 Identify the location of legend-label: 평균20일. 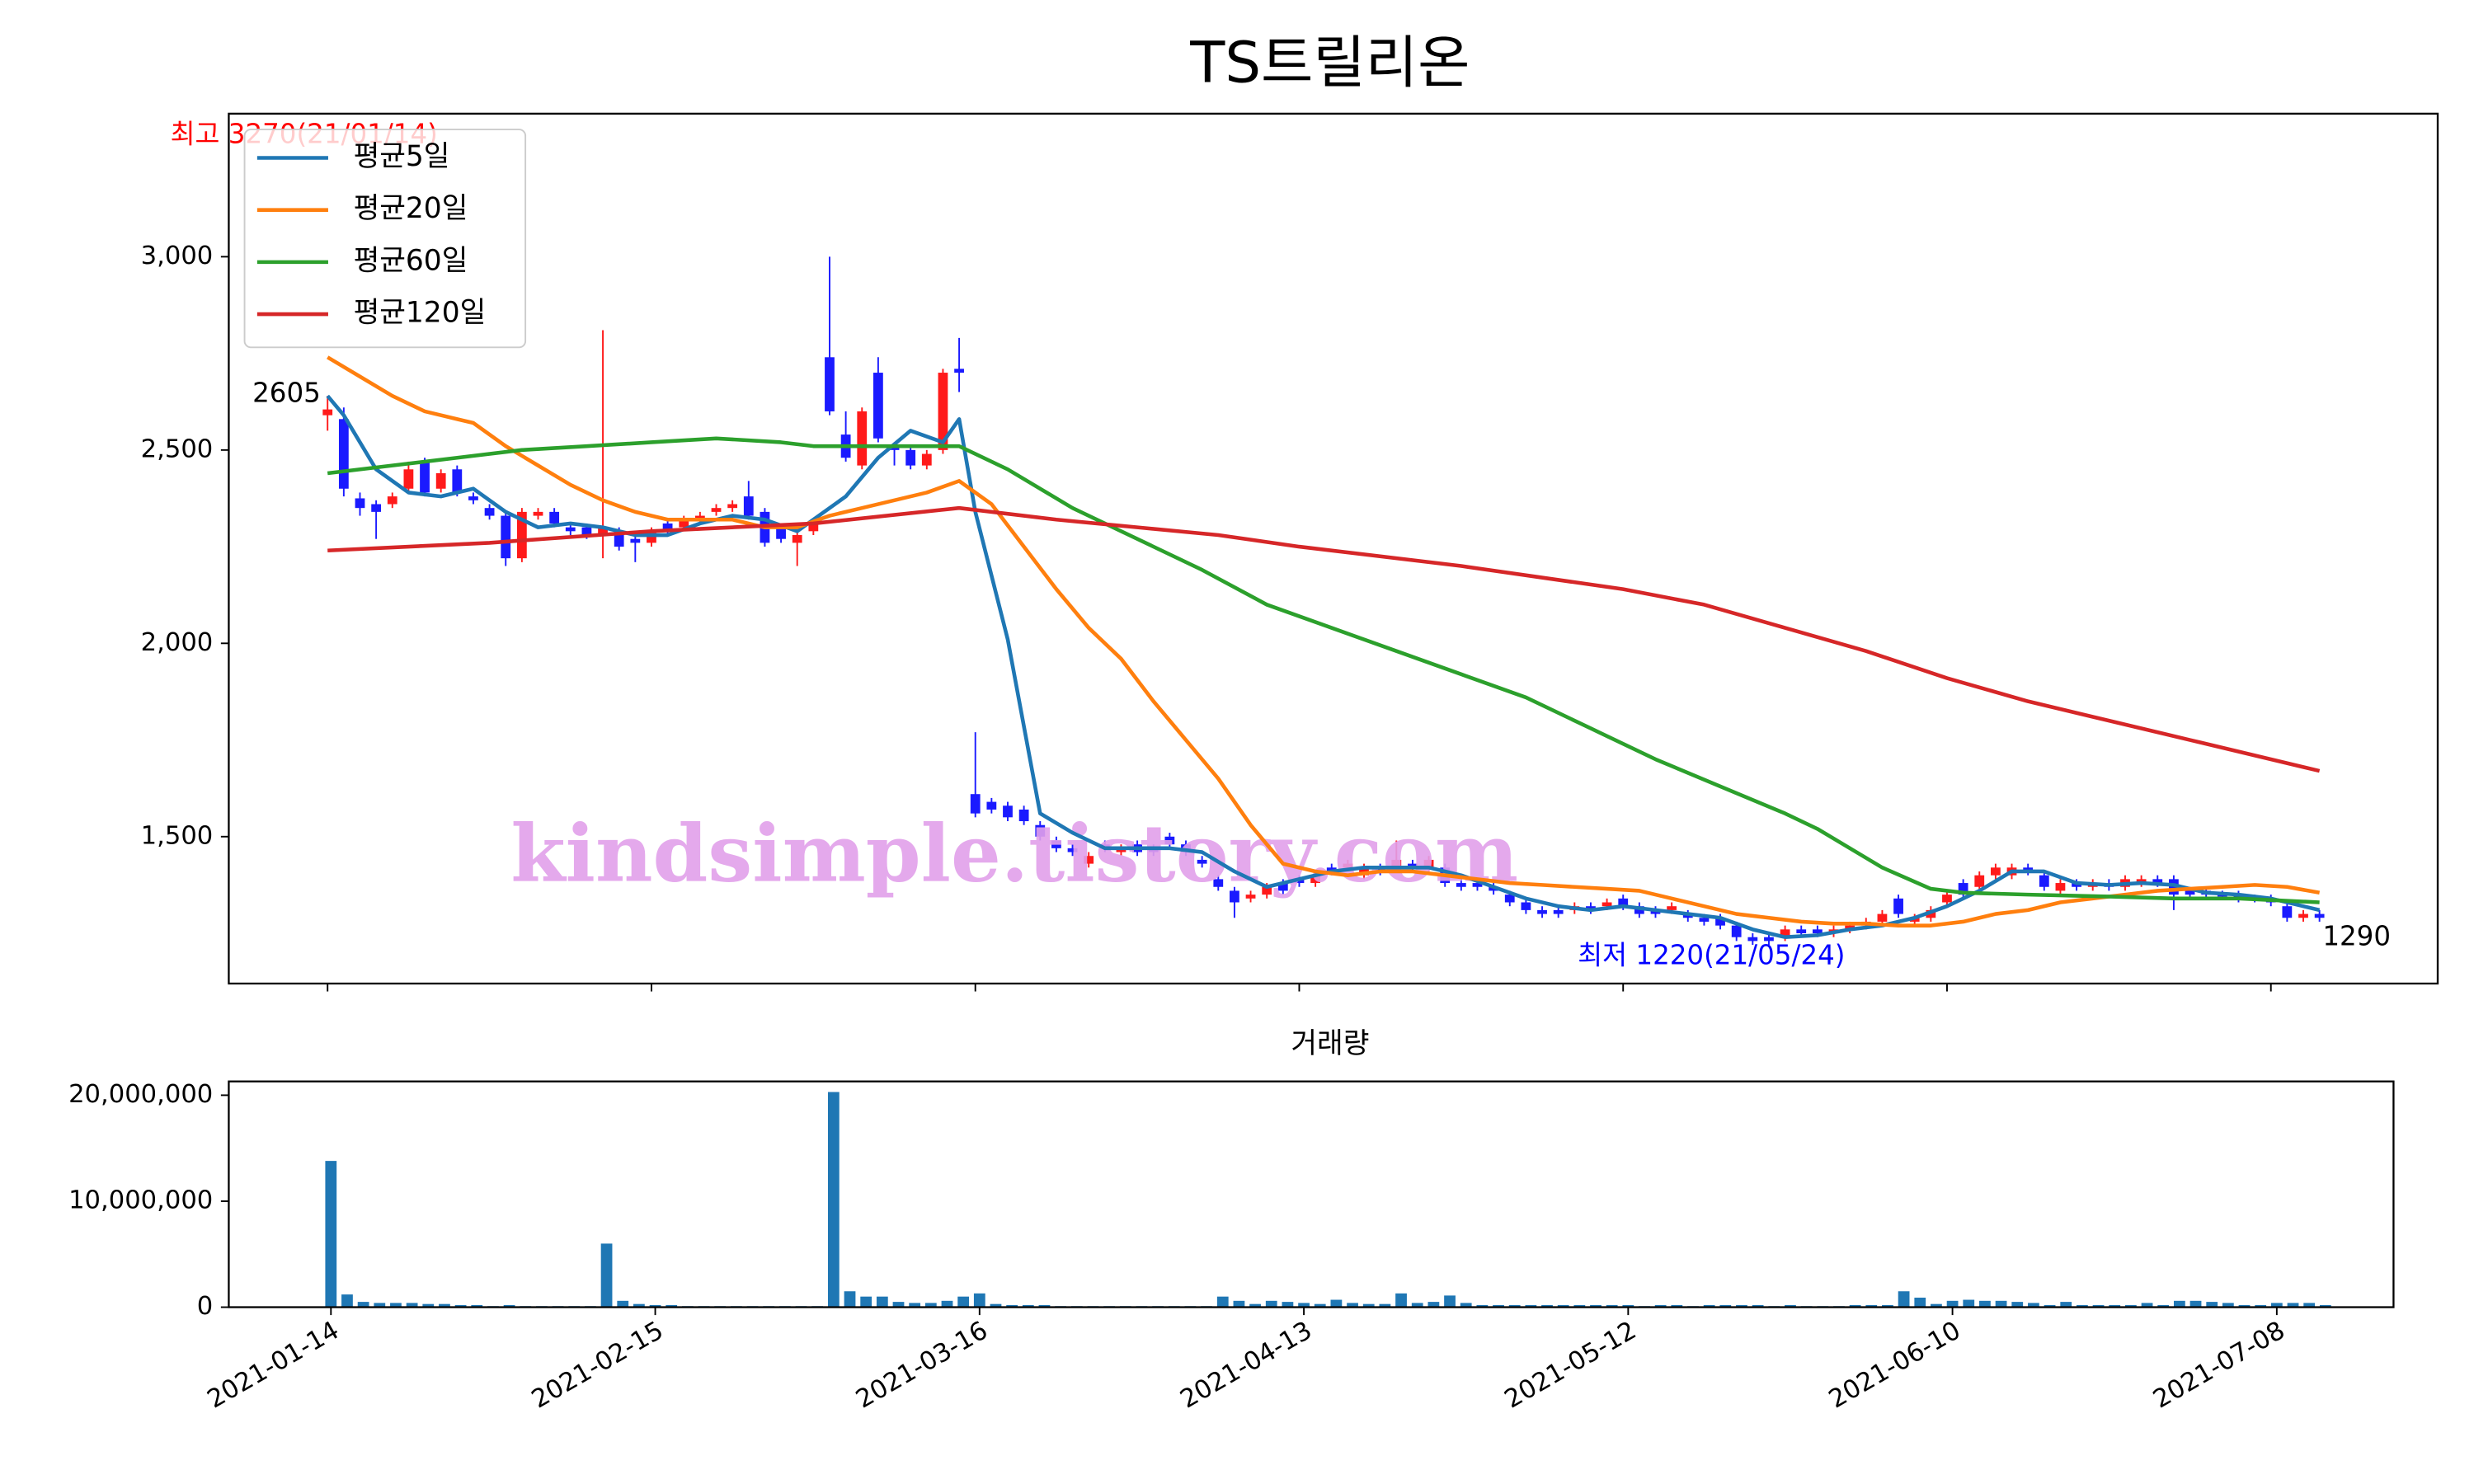
(411, 208).